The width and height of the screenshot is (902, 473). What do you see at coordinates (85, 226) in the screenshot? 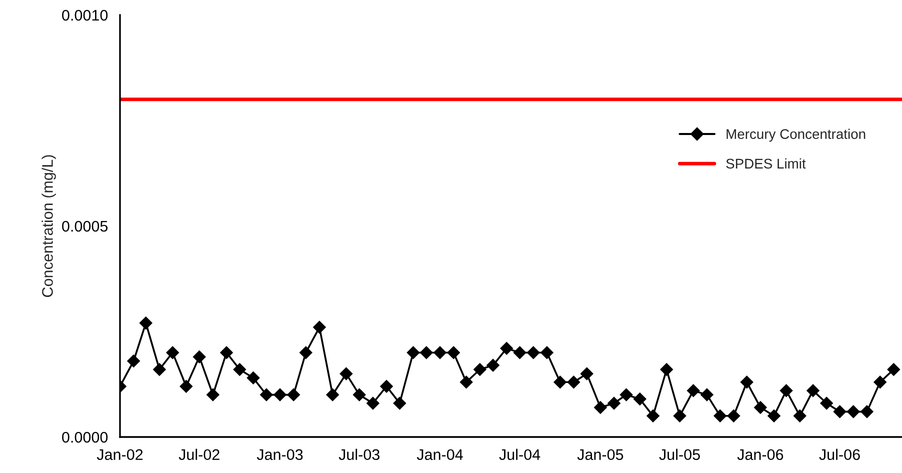
I see `y-tick-label: 0.0005` at bounding box center [85, 226].